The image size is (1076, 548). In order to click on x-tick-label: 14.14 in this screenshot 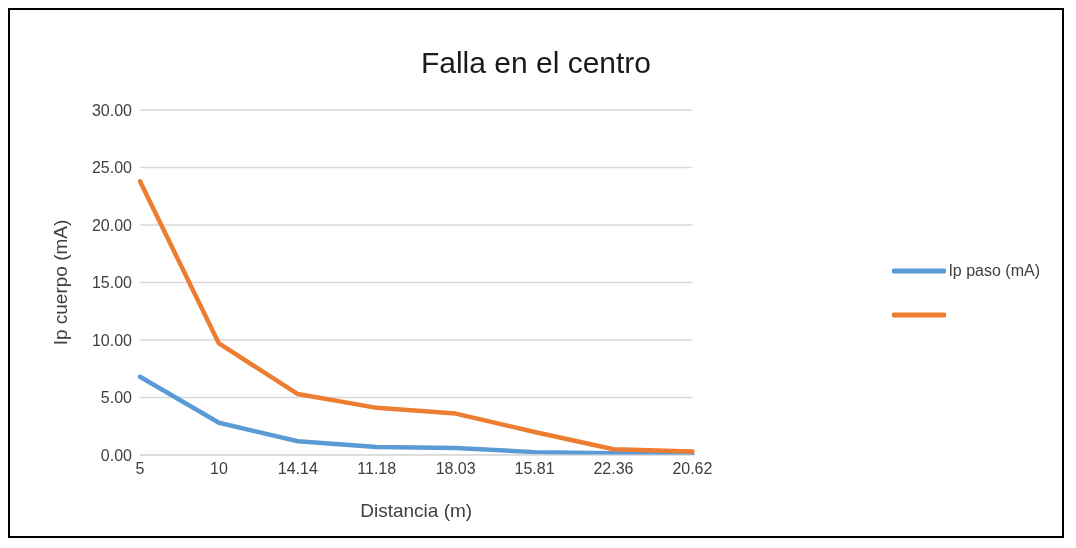, I will do `click(297, 469)`.